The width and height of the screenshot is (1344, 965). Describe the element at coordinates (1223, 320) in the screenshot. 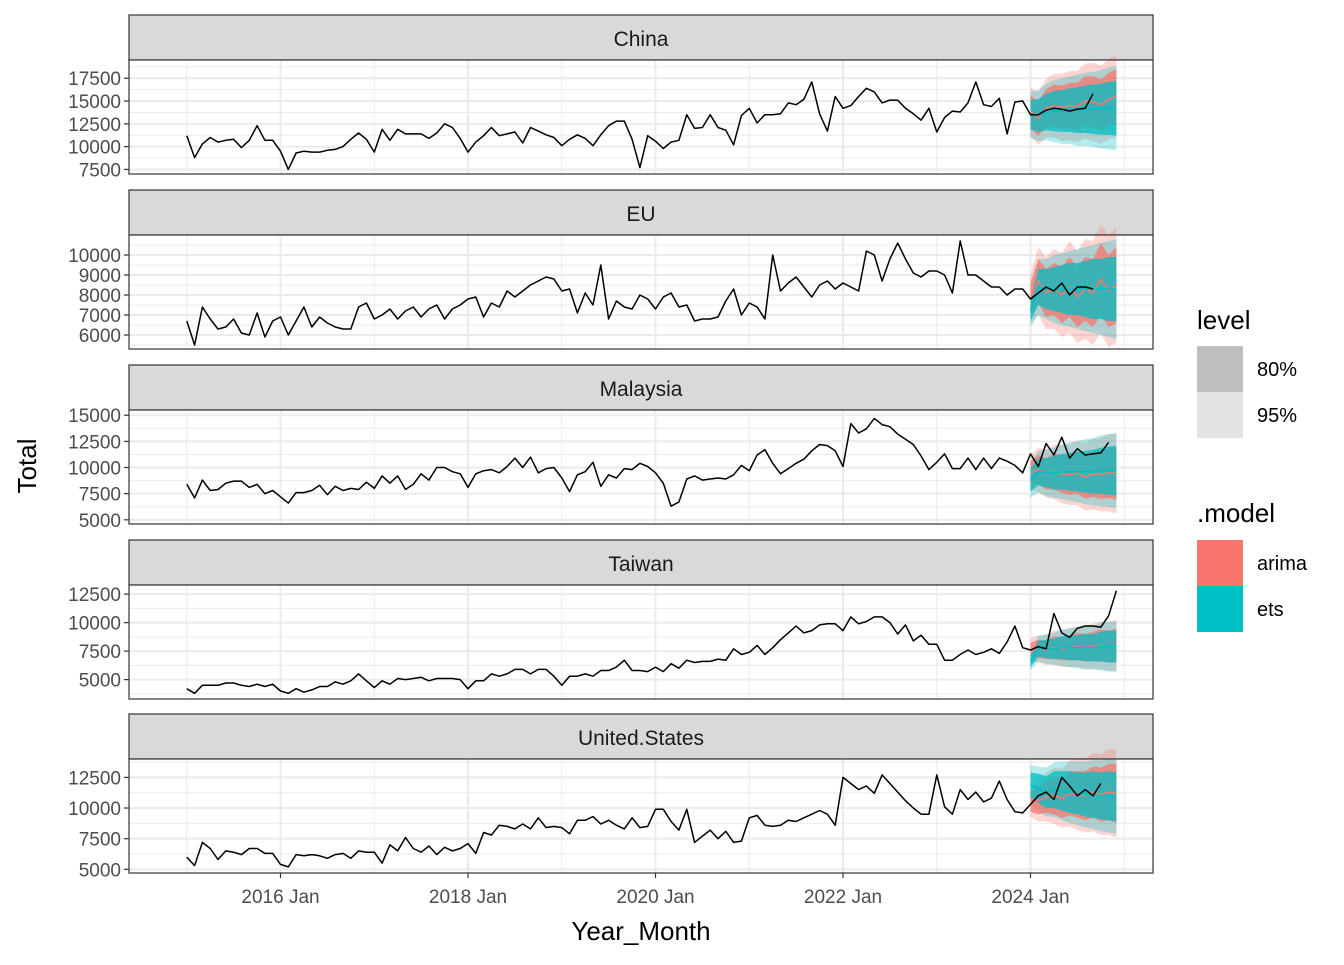

I see `legend-title-level: level` at that location.